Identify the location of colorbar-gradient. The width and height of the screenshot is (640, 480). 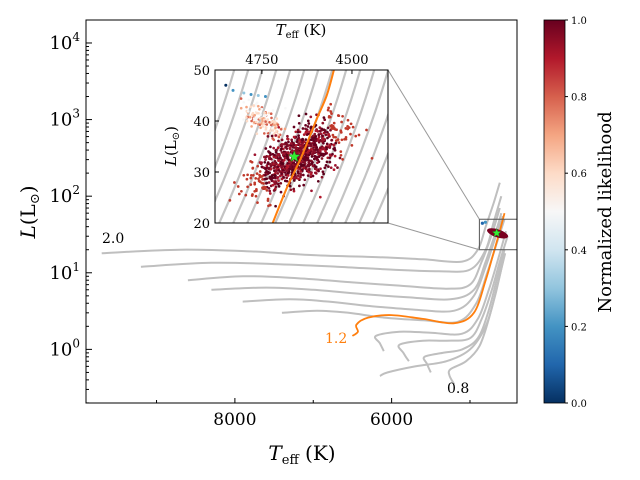
(554, 211).